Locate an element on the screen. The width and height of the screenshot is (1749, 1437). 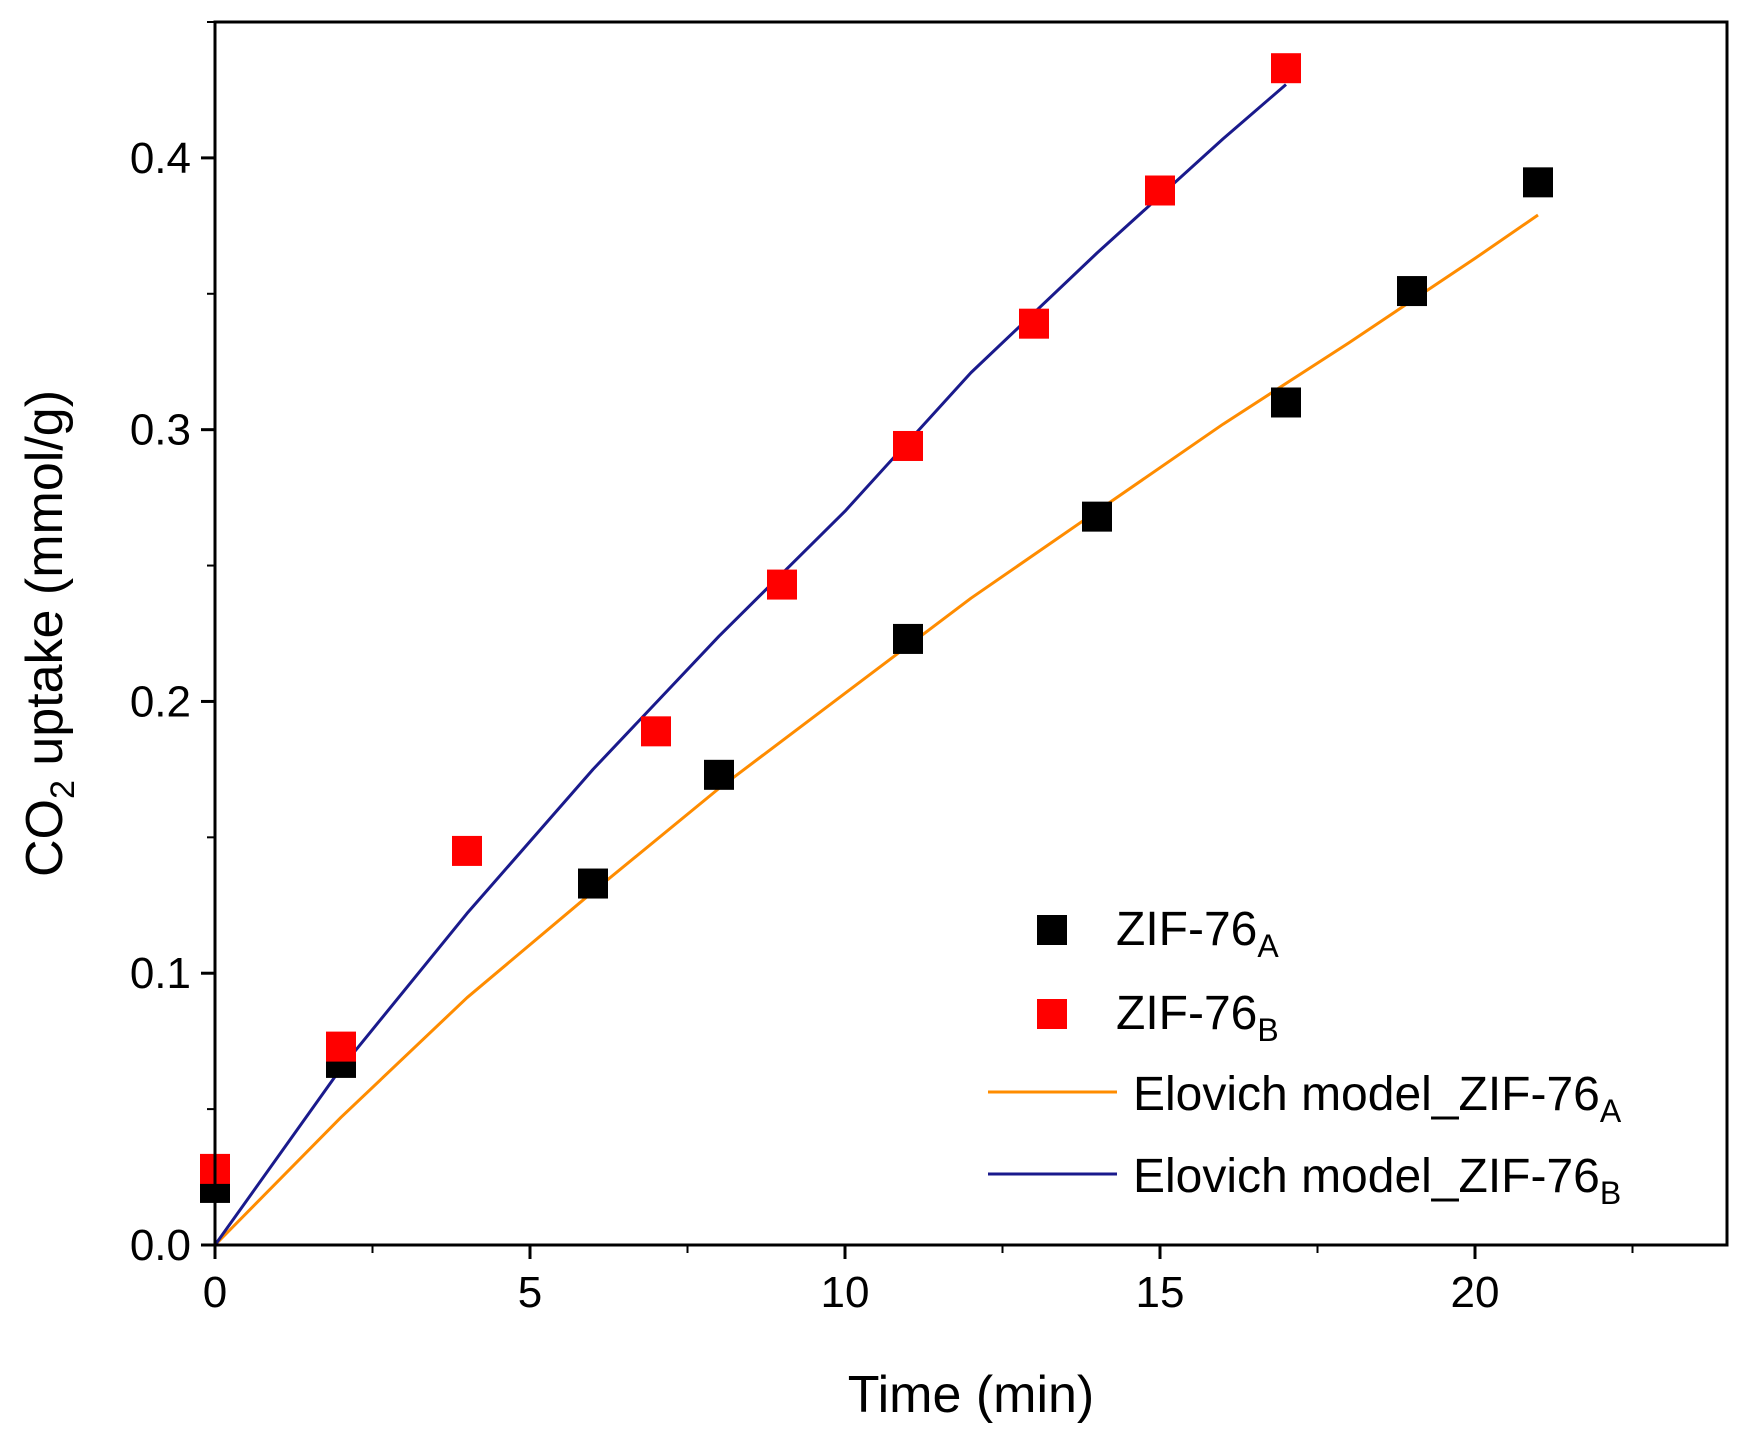
x-tick-label: 0 is located at coordinates (215, 1292).